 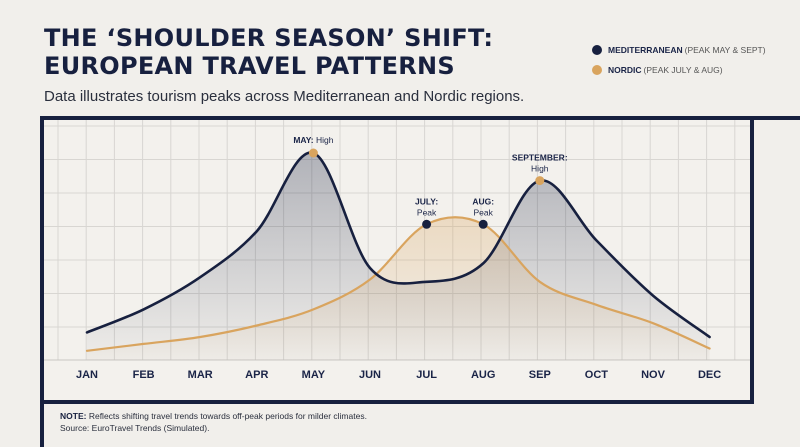 What do you see at coordinates (597, 375) in the screenshot?
I see `x-tick-label-oct: OCT` at bounding box center [597, 375].